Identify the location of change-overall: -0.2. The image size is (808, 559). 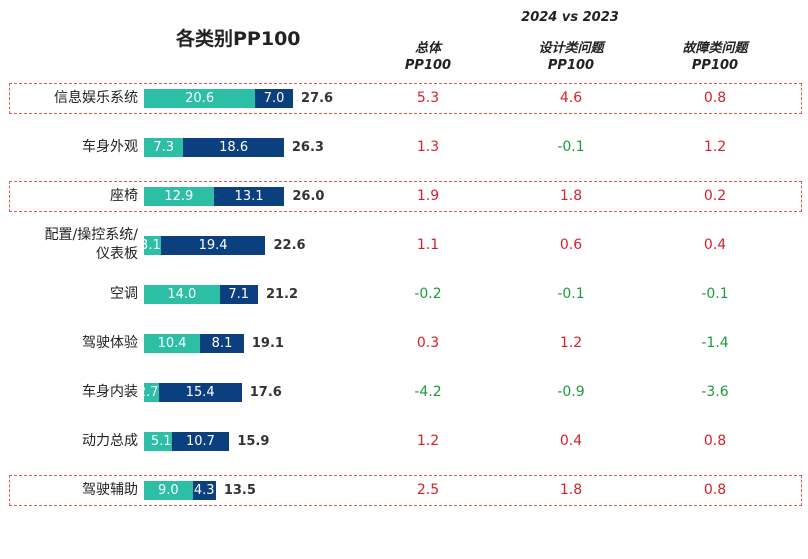
(428, 293).